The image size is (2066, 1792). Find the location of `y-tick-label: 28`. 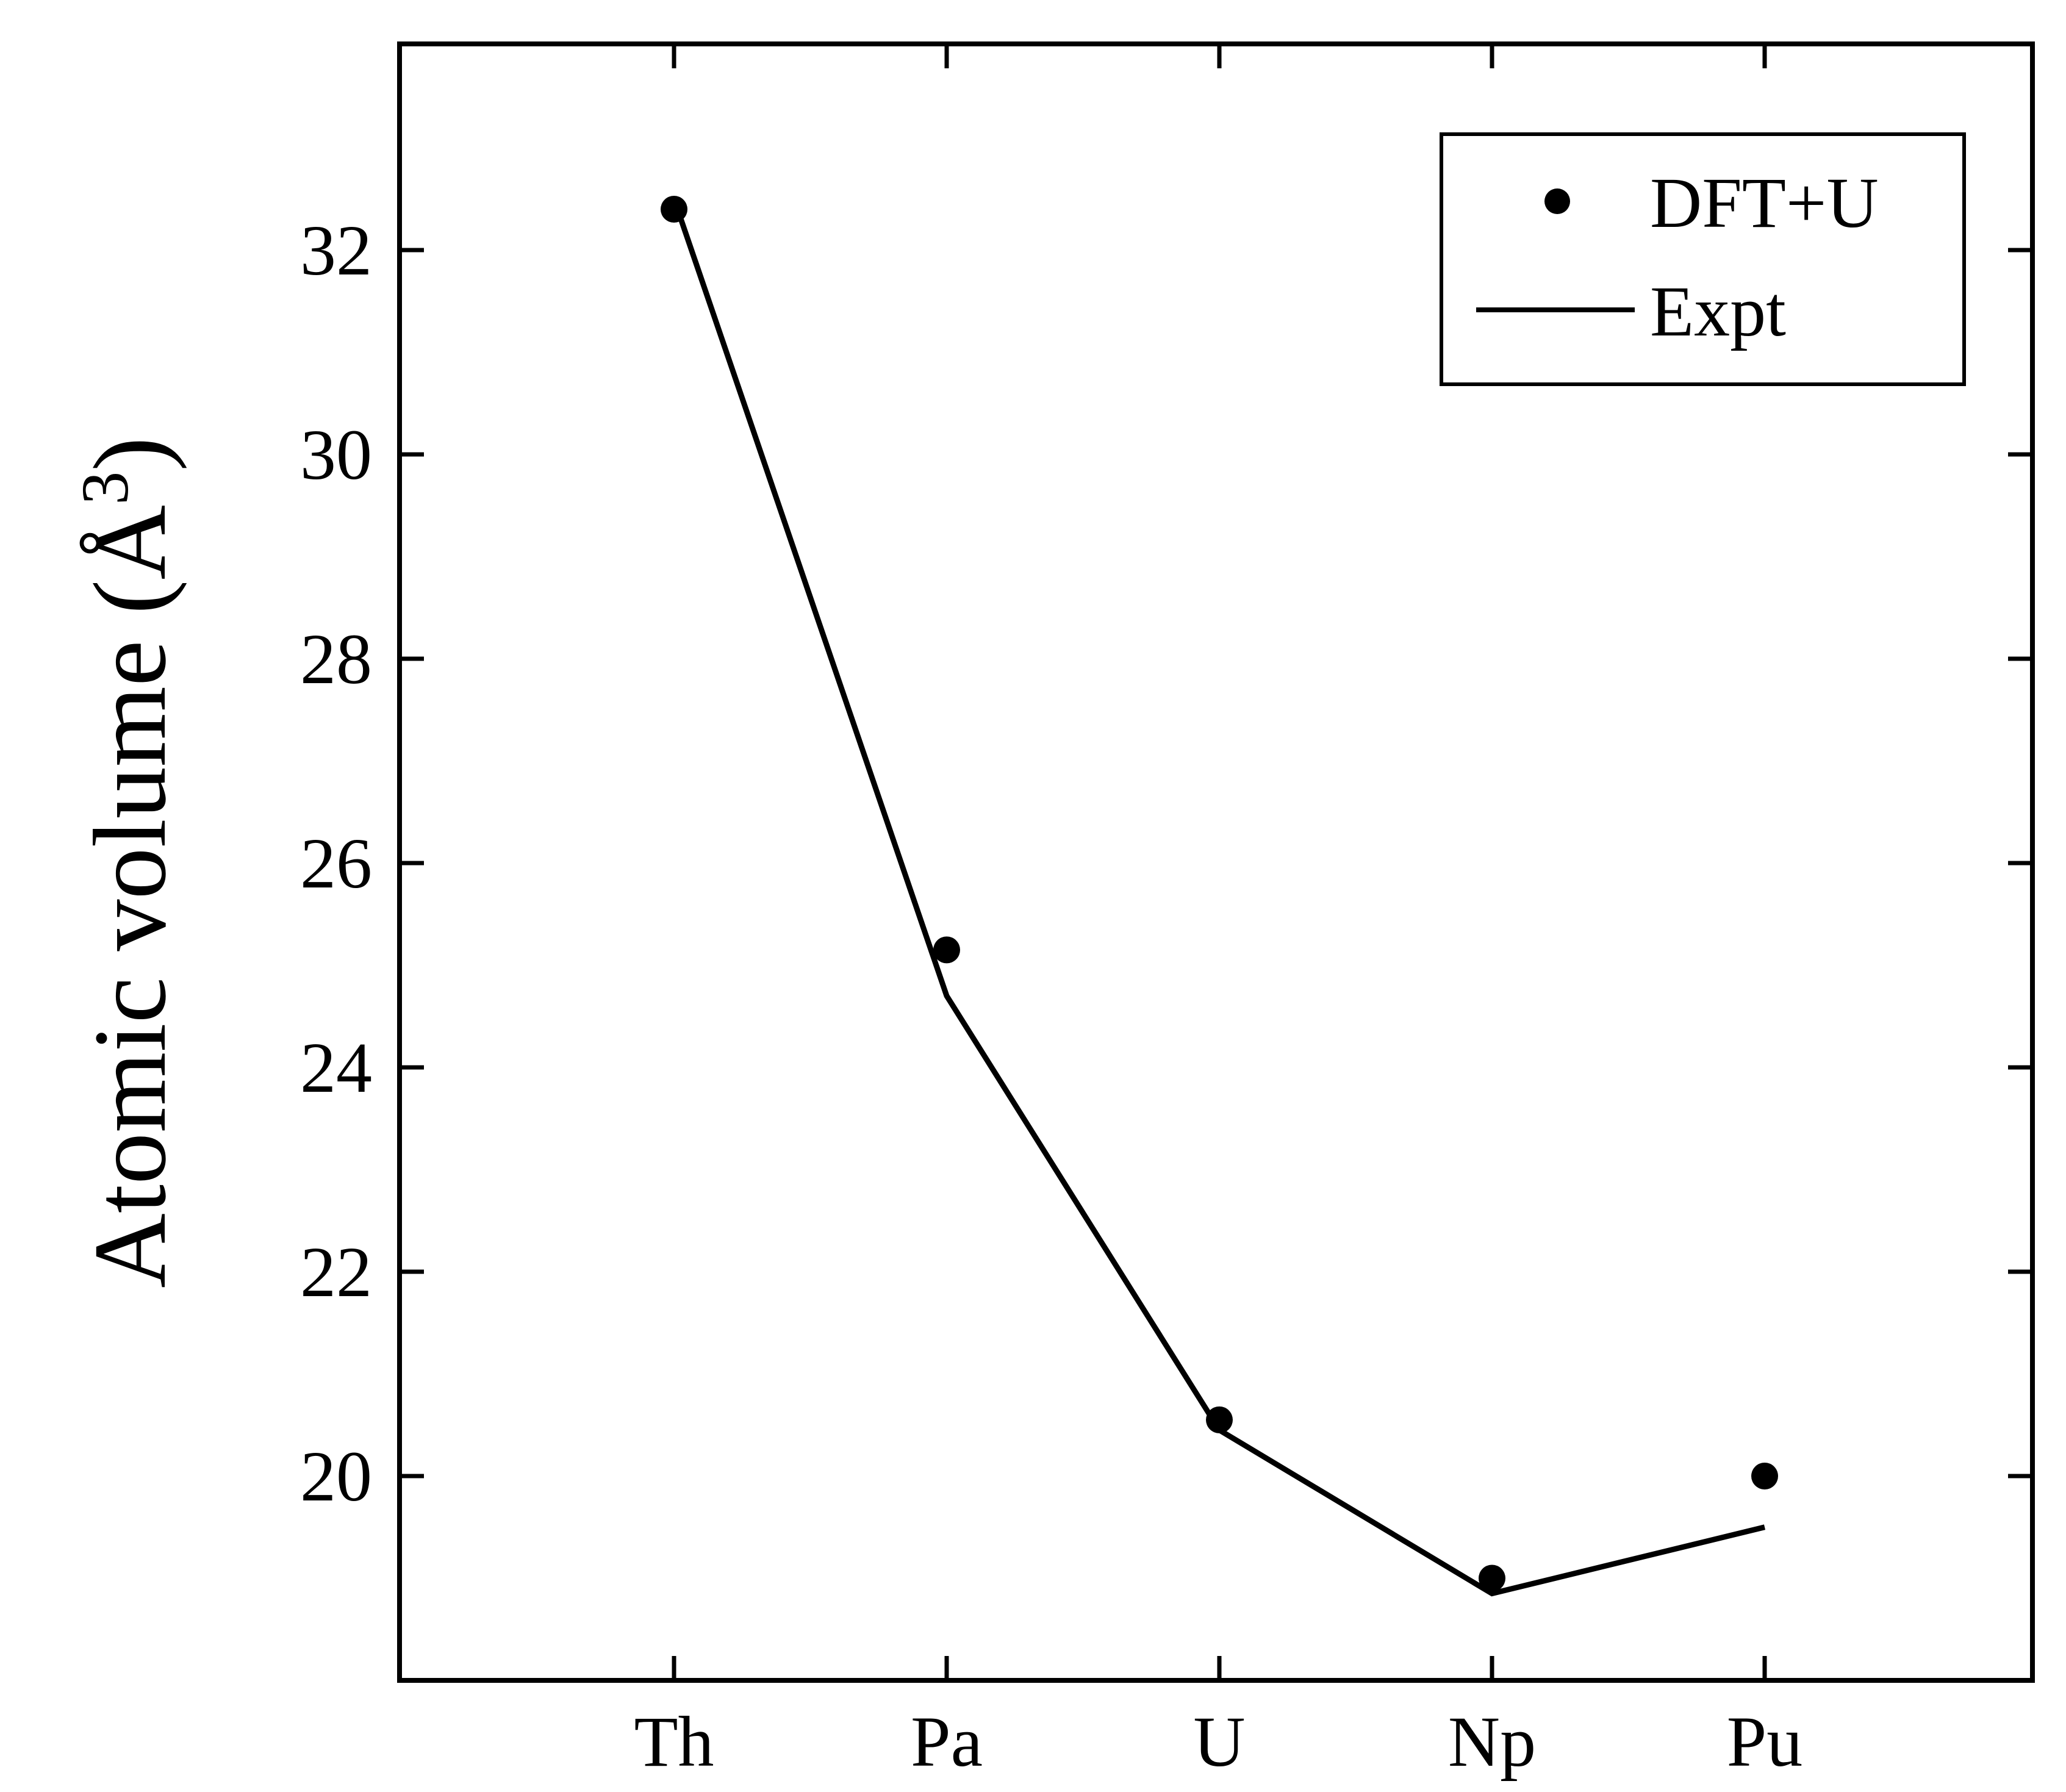

y-tick-label: 28 is located at coordinates (336, 659).